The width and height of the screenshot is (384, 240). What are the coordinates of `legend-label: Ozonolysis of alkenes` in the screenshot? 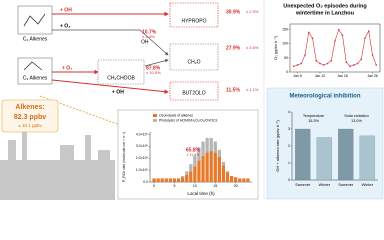 It's located at (176, 116).